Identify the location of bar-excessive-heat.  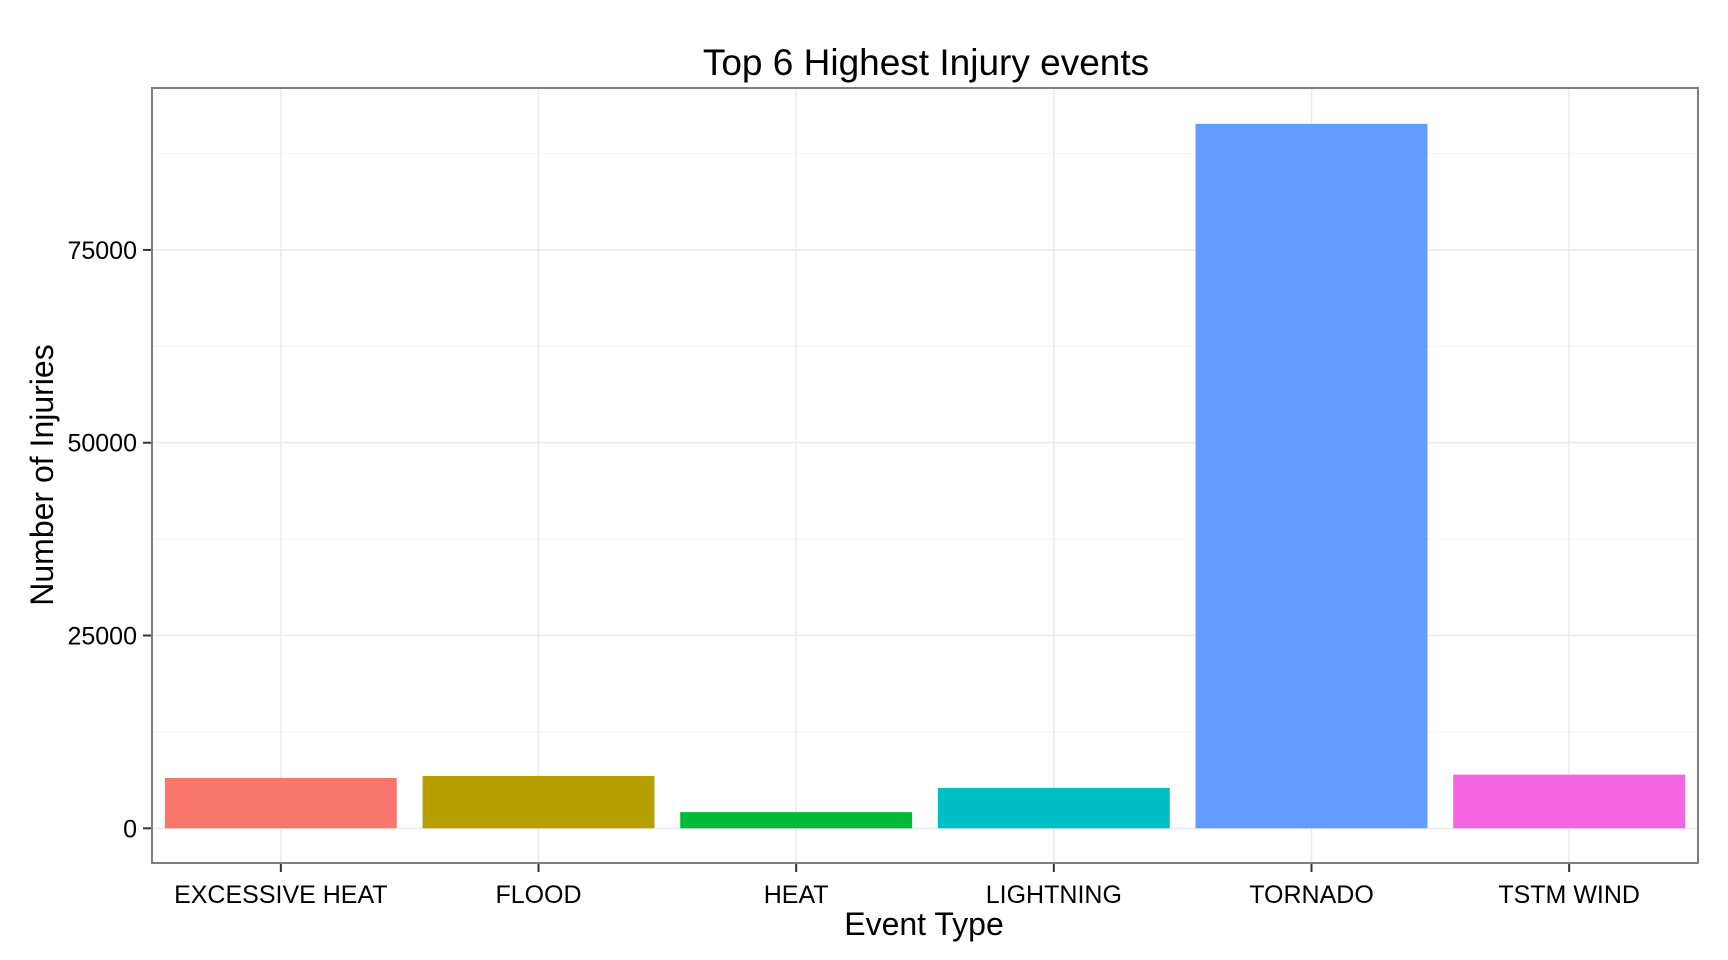
(280, 803).